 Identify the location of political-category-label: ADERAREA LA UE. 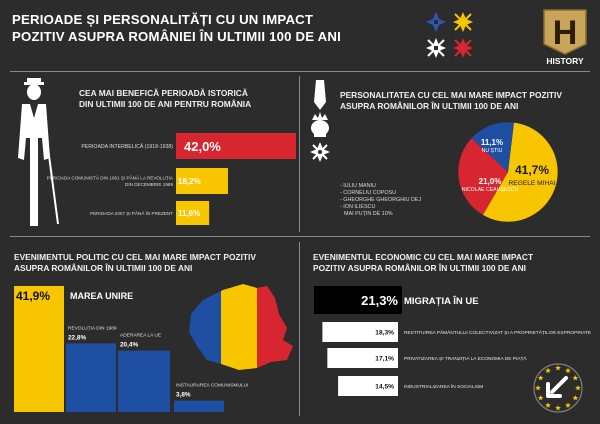
(140, 336).